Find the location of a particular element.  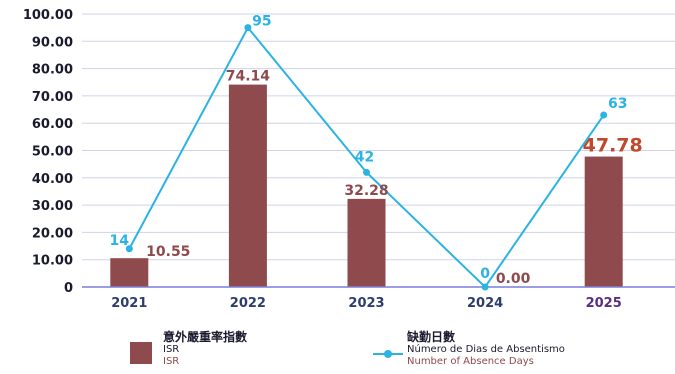

y-tick-label: 70.00 is located at coordinates (52, 97).